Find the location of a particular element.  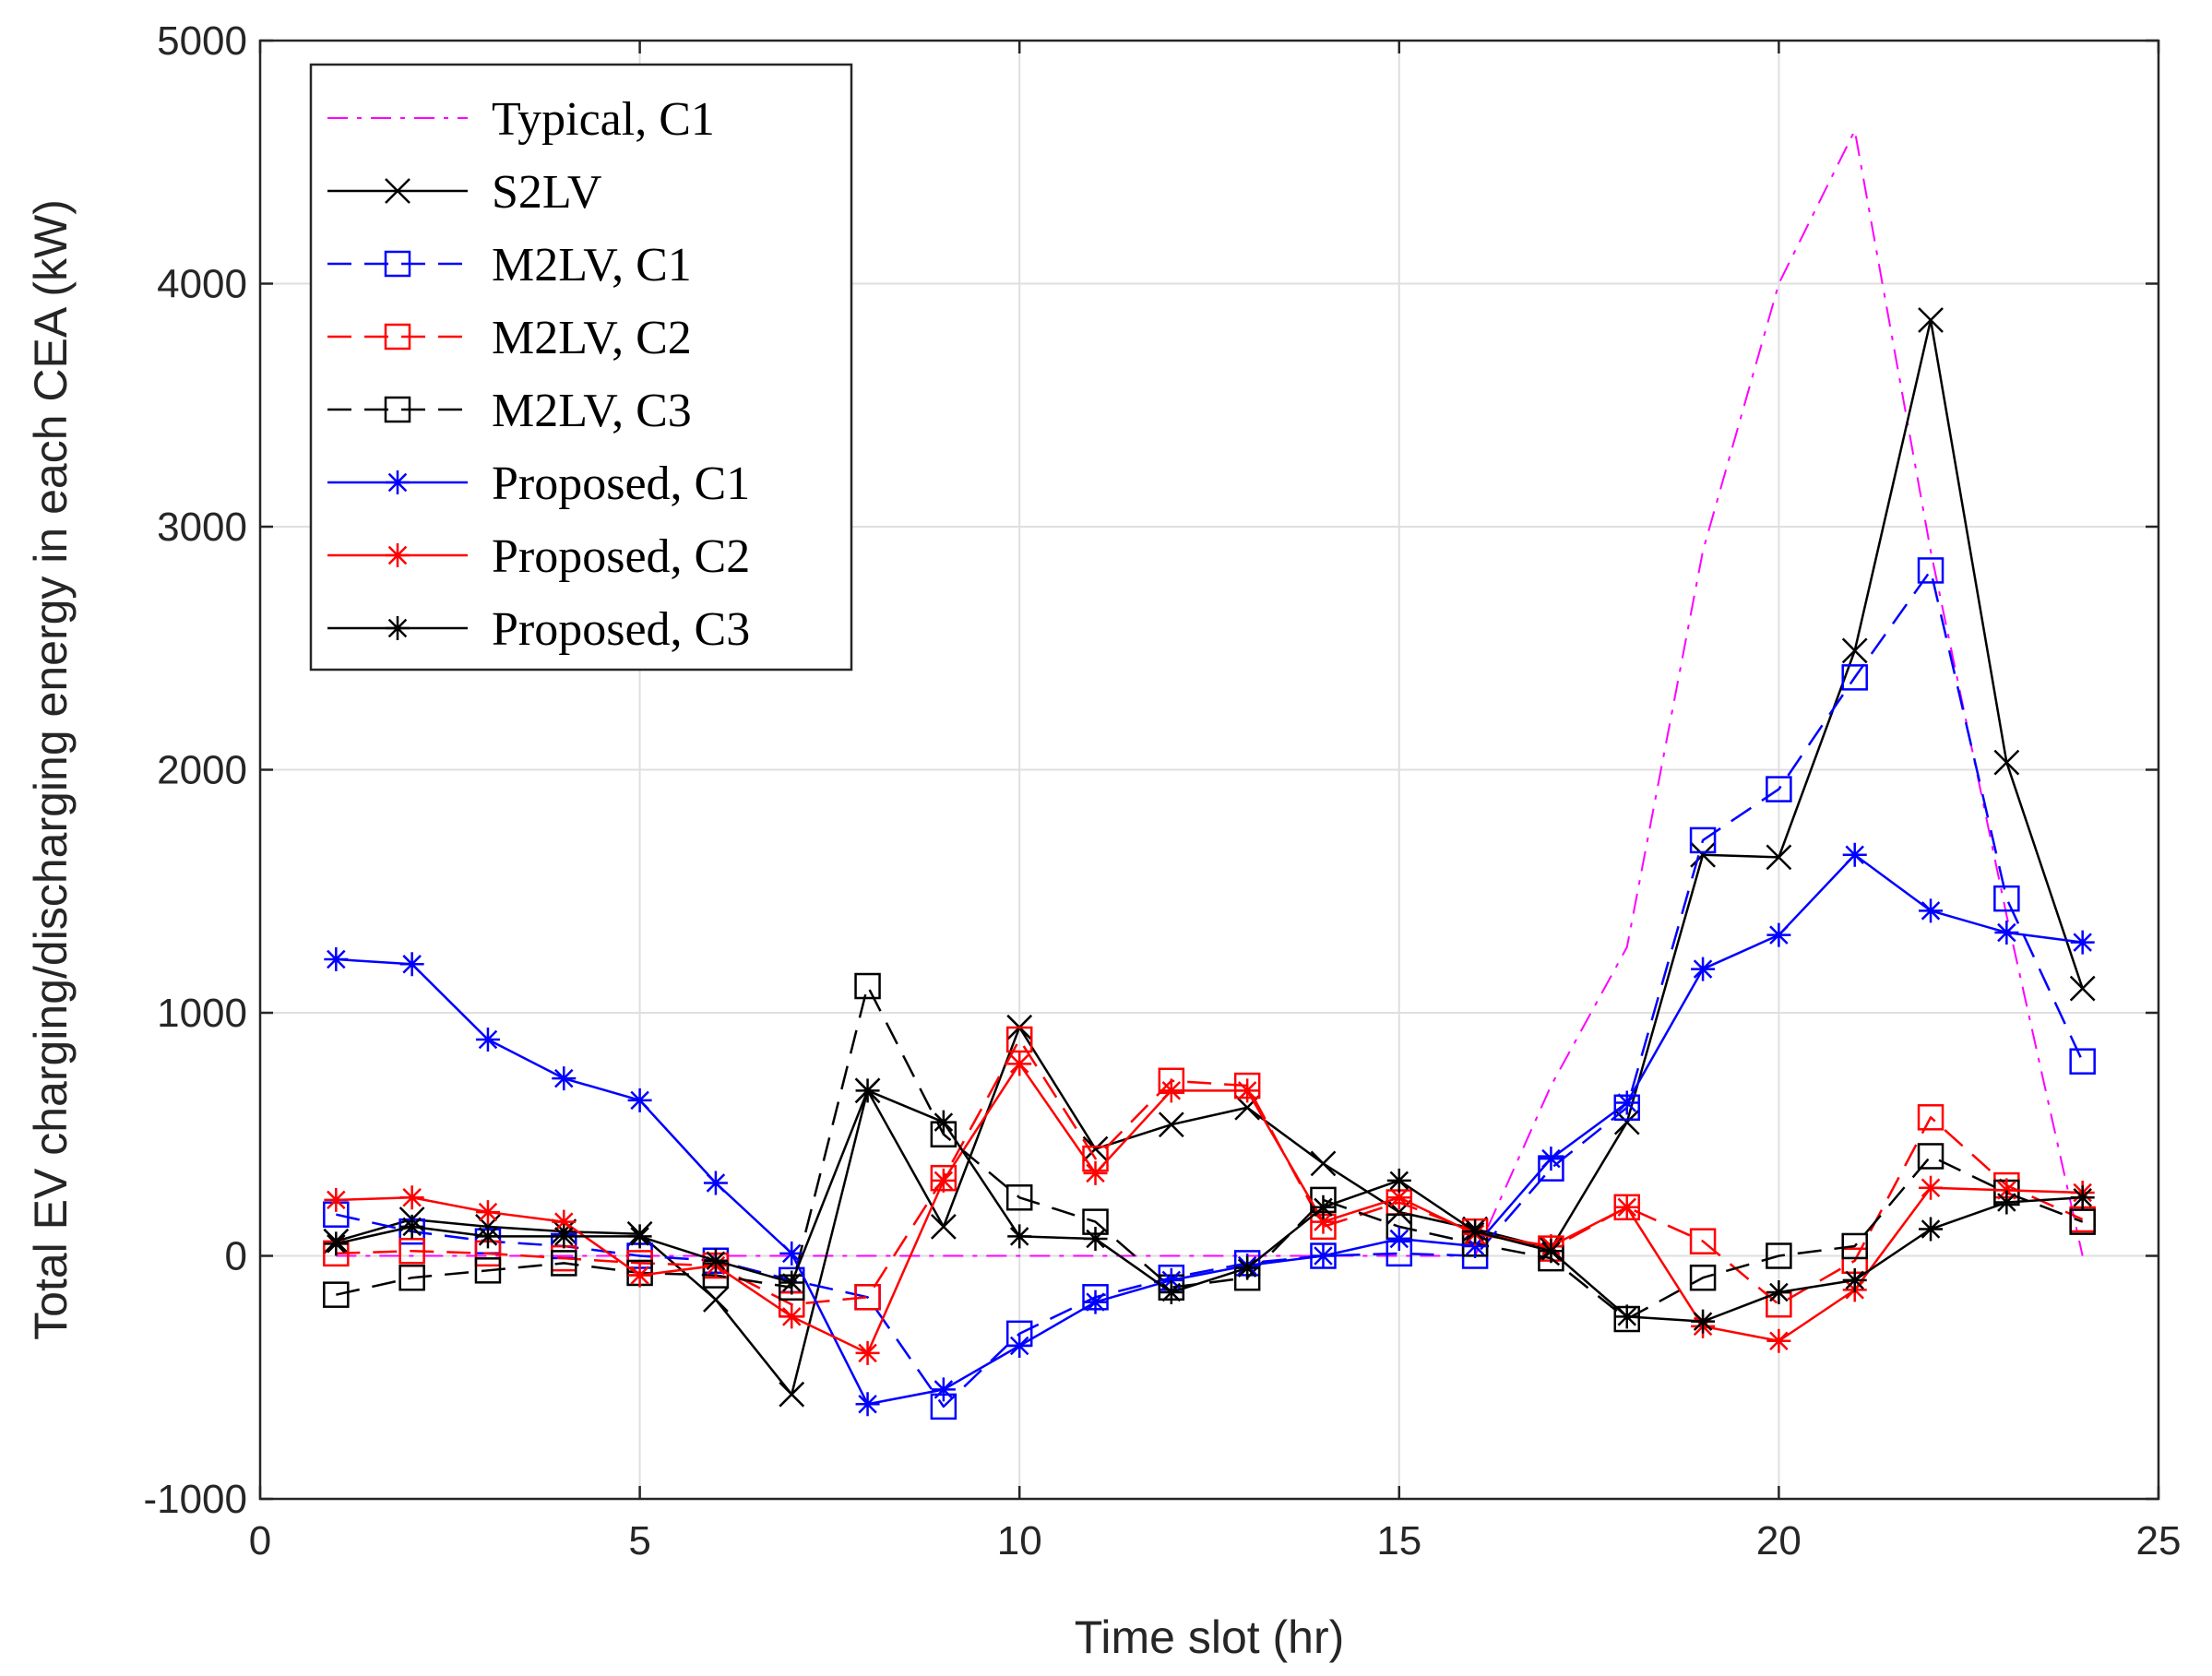

legend-entry: M2LV, C3 is located at coordinates (510, 411).